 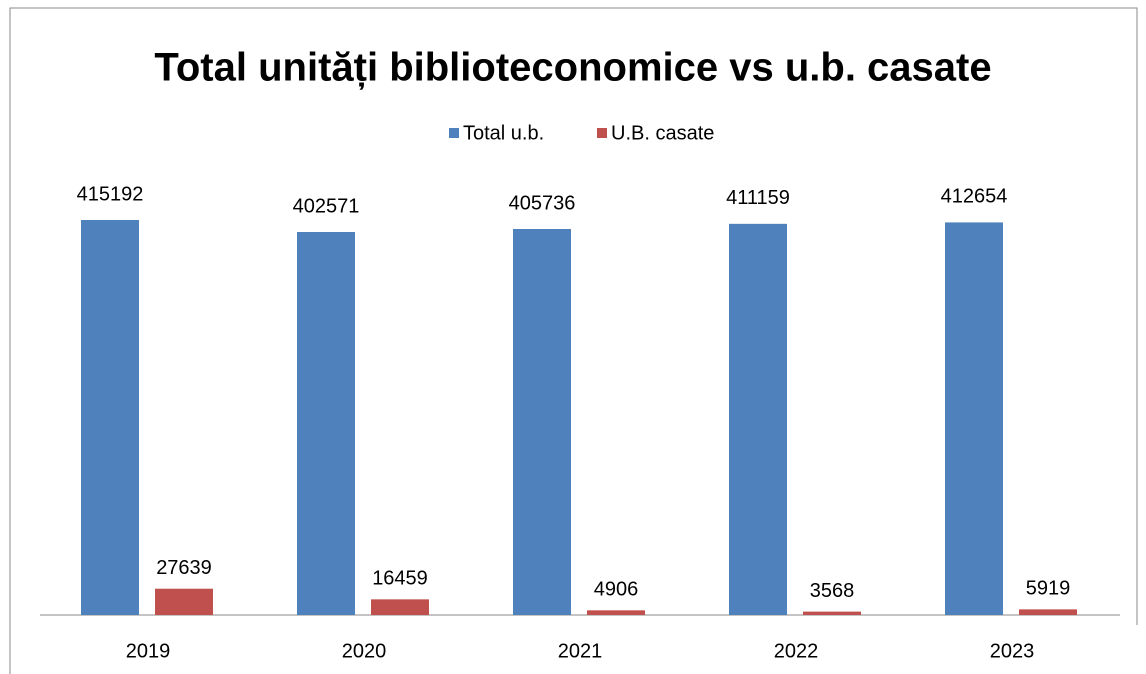 What do you see at coordinates (400, 579) in the screenshot?
I see `data-label: 16459` at bounding box center [400, 579].